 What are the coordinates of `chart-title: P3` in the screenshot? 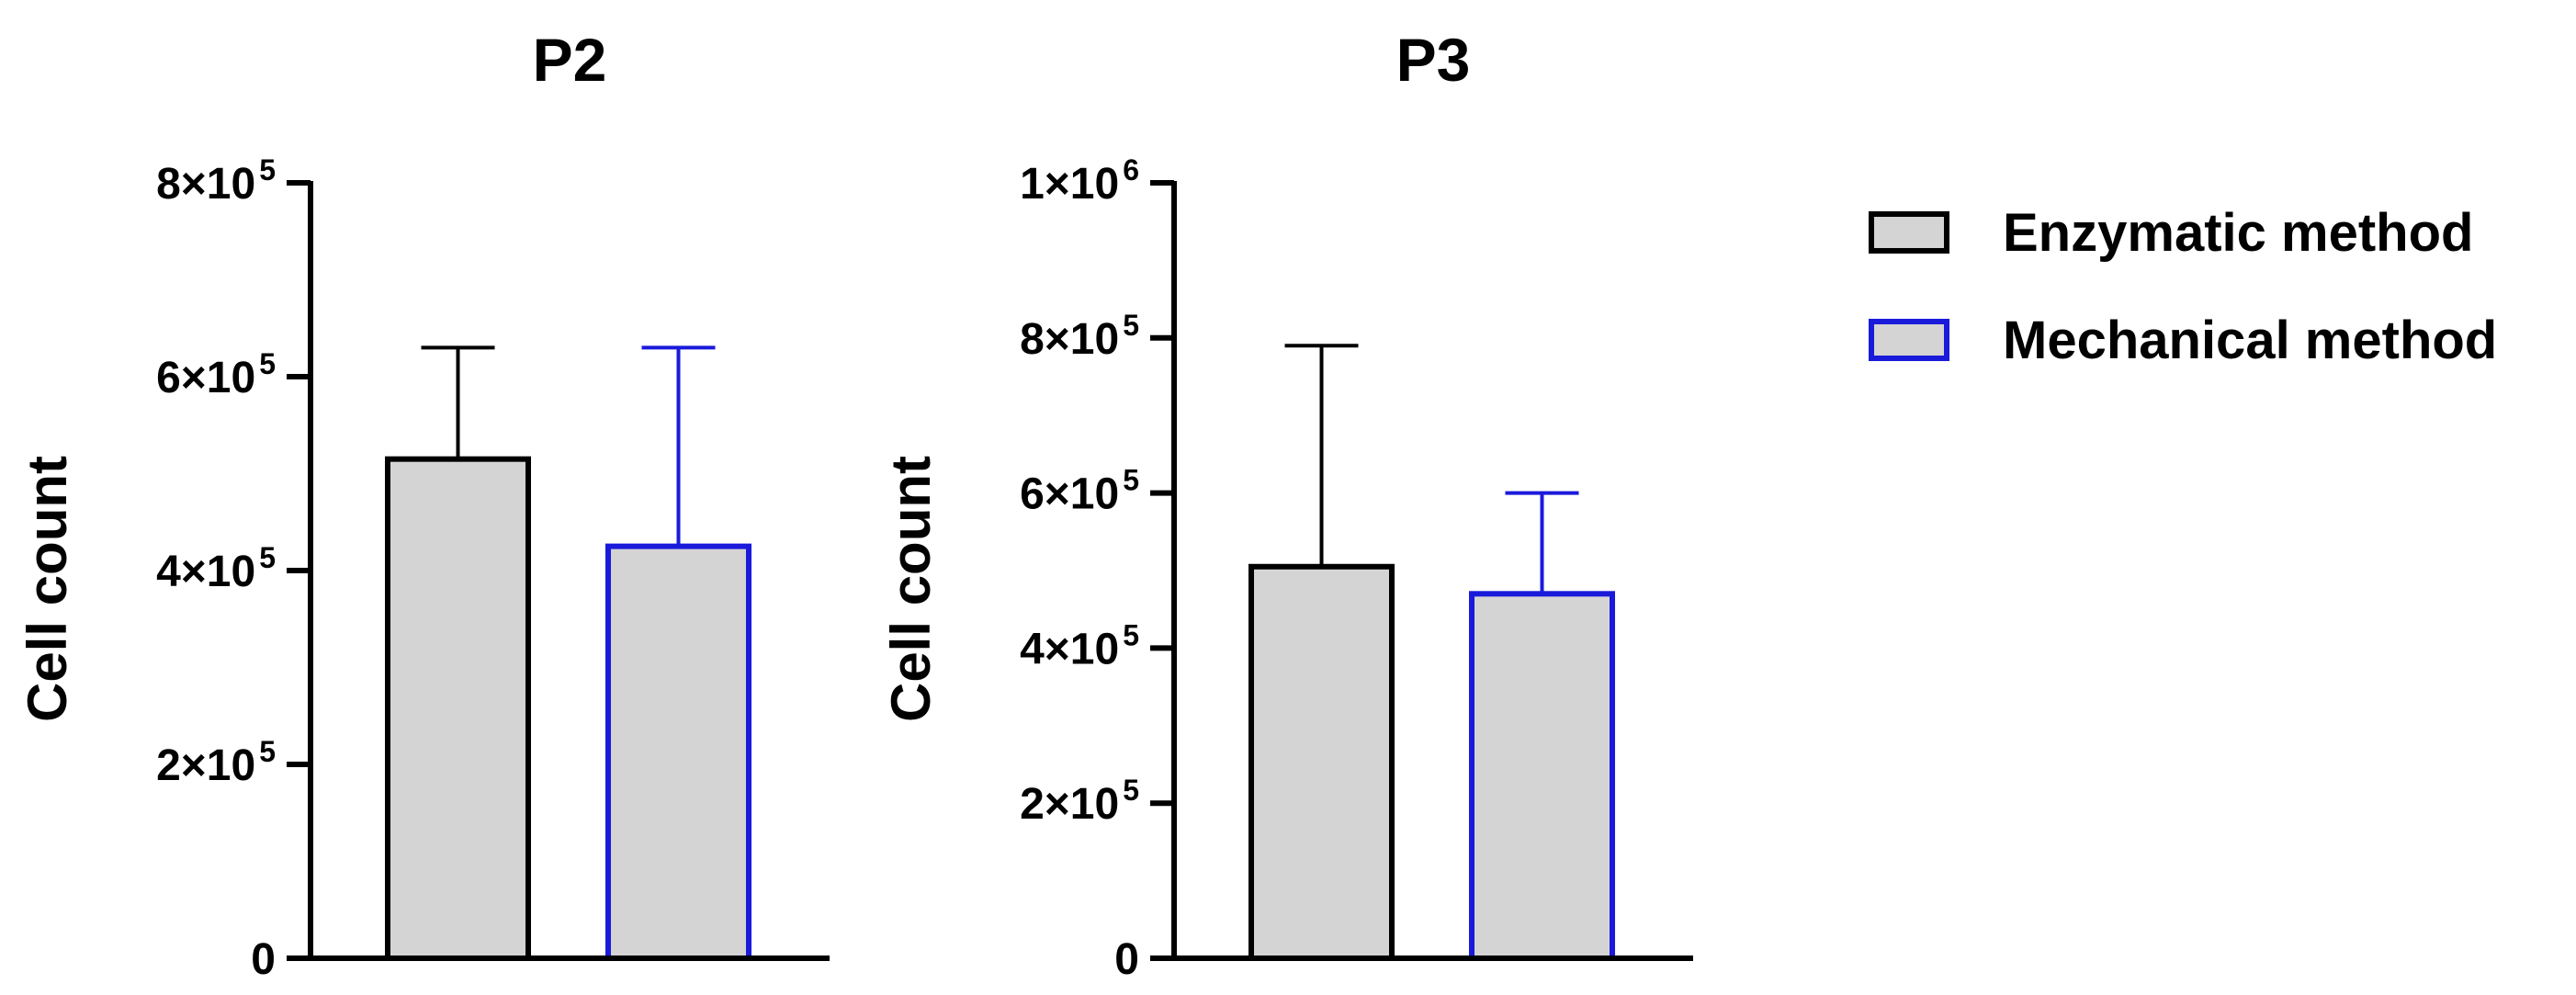 It's located at (1433, 60).